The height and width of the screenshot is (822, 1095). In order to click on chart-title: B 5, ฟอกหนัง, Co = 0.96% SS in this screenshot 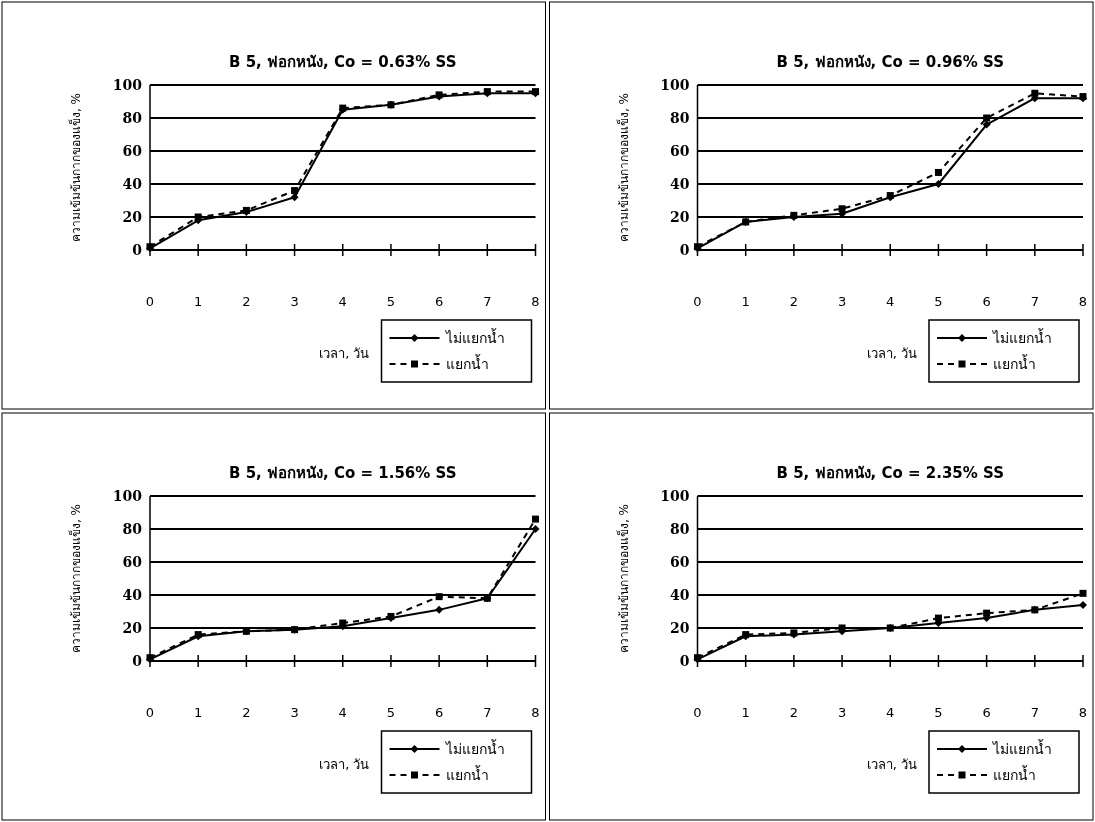, I will do `click(890, 62)`.